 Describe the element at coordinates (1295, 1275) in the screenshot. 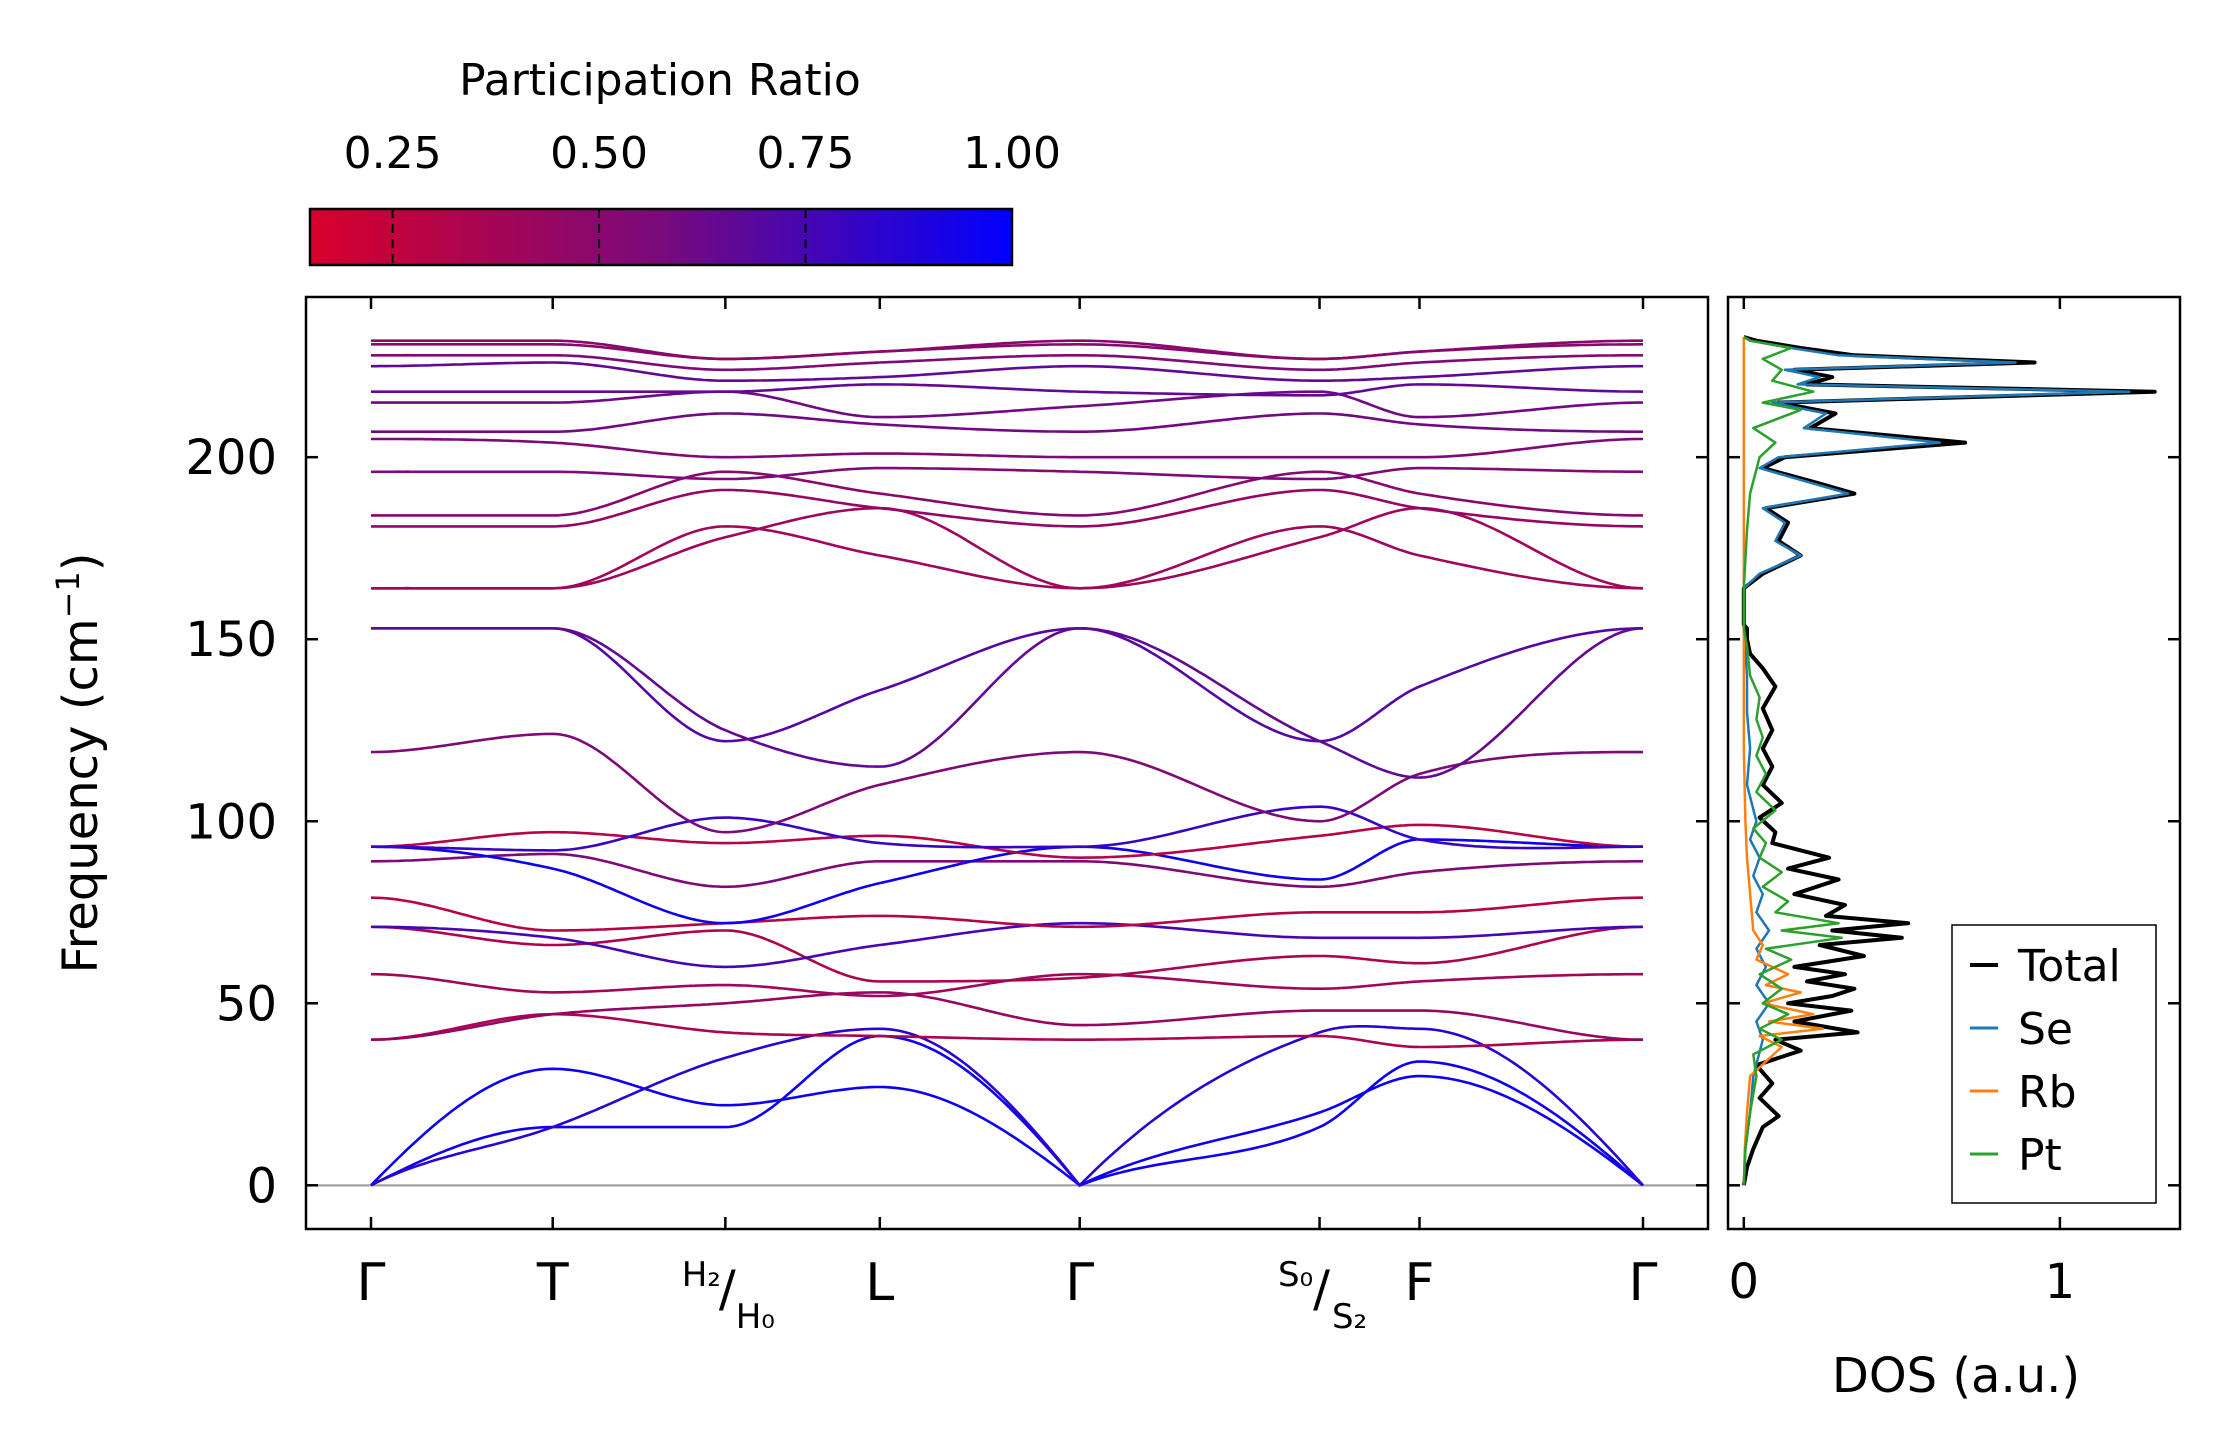

I see `k-label-upper: S₀` at that location.